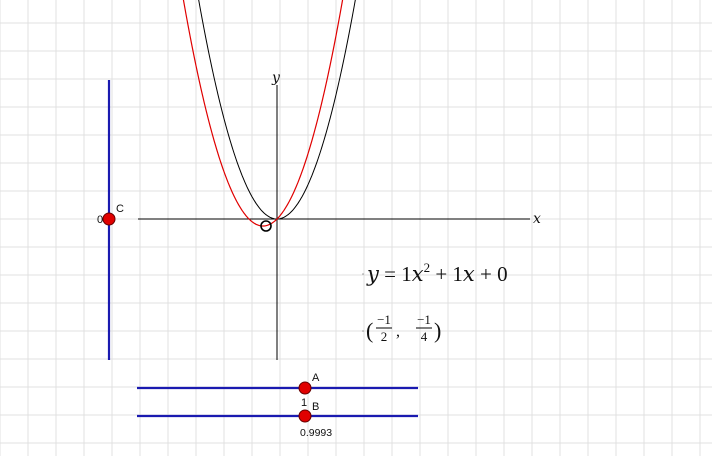 Image resolution: width=712 pixels, height=456 pixels. What do you see at coordinates (316, 433) in the screenshot?
I see `slider-b-value: 0.9993` at bounding box center [316, 433].